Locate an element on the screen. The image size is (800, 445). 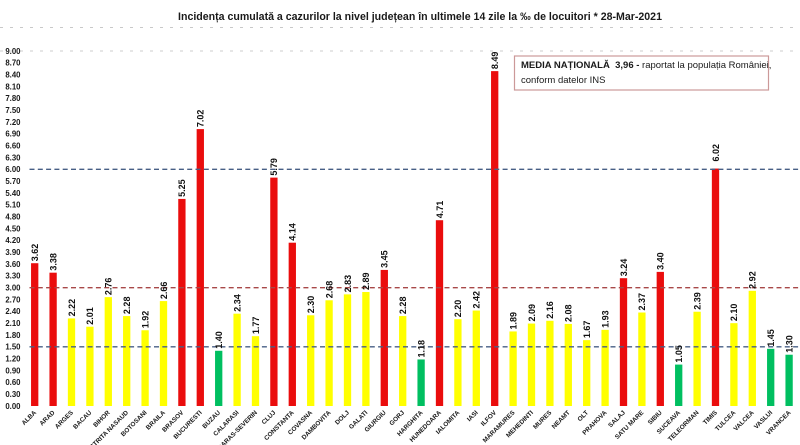
svg-text: 2.76 is located at coordinates (109, 287).